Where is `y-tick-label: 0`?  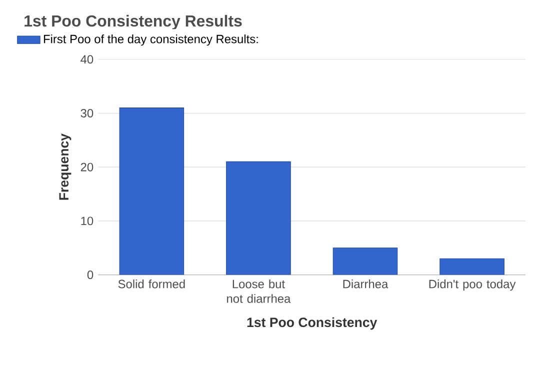 y-tick-label: 0 is located at coordinates (90, 274).